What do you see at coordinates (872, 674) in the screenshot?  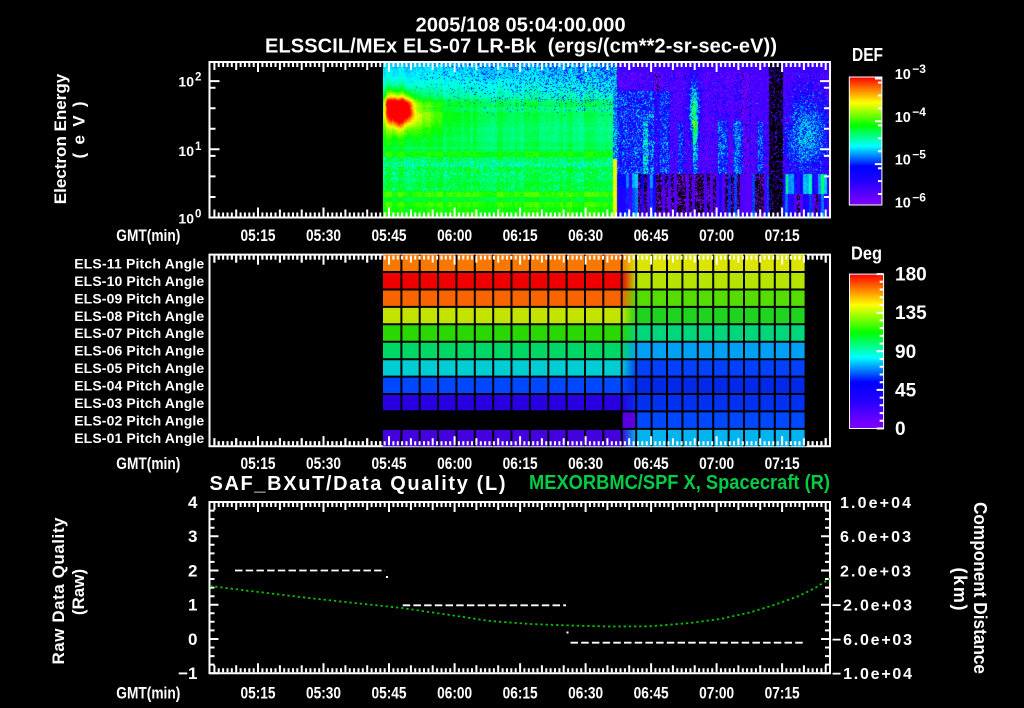 I see `svg-text: −1.0e+04` at bounding box center [872, 674].